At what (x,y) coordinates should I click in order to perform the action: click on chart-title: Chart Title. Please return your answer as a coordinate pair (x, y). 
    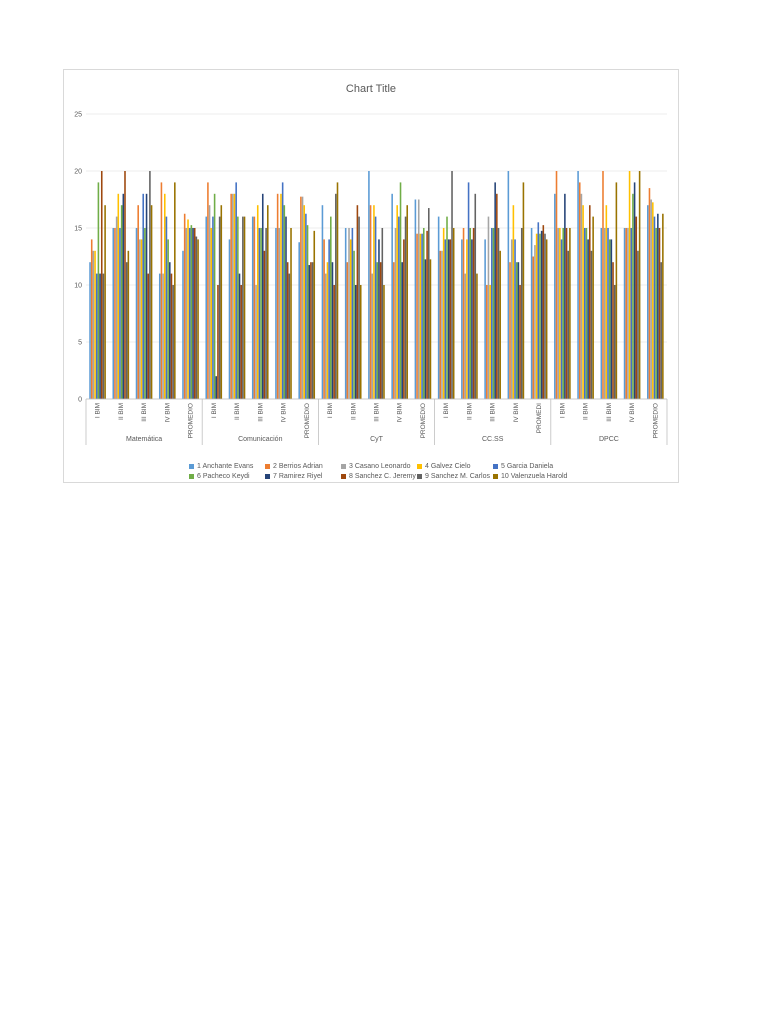
    Looking at the image, I should click on (371, 89).